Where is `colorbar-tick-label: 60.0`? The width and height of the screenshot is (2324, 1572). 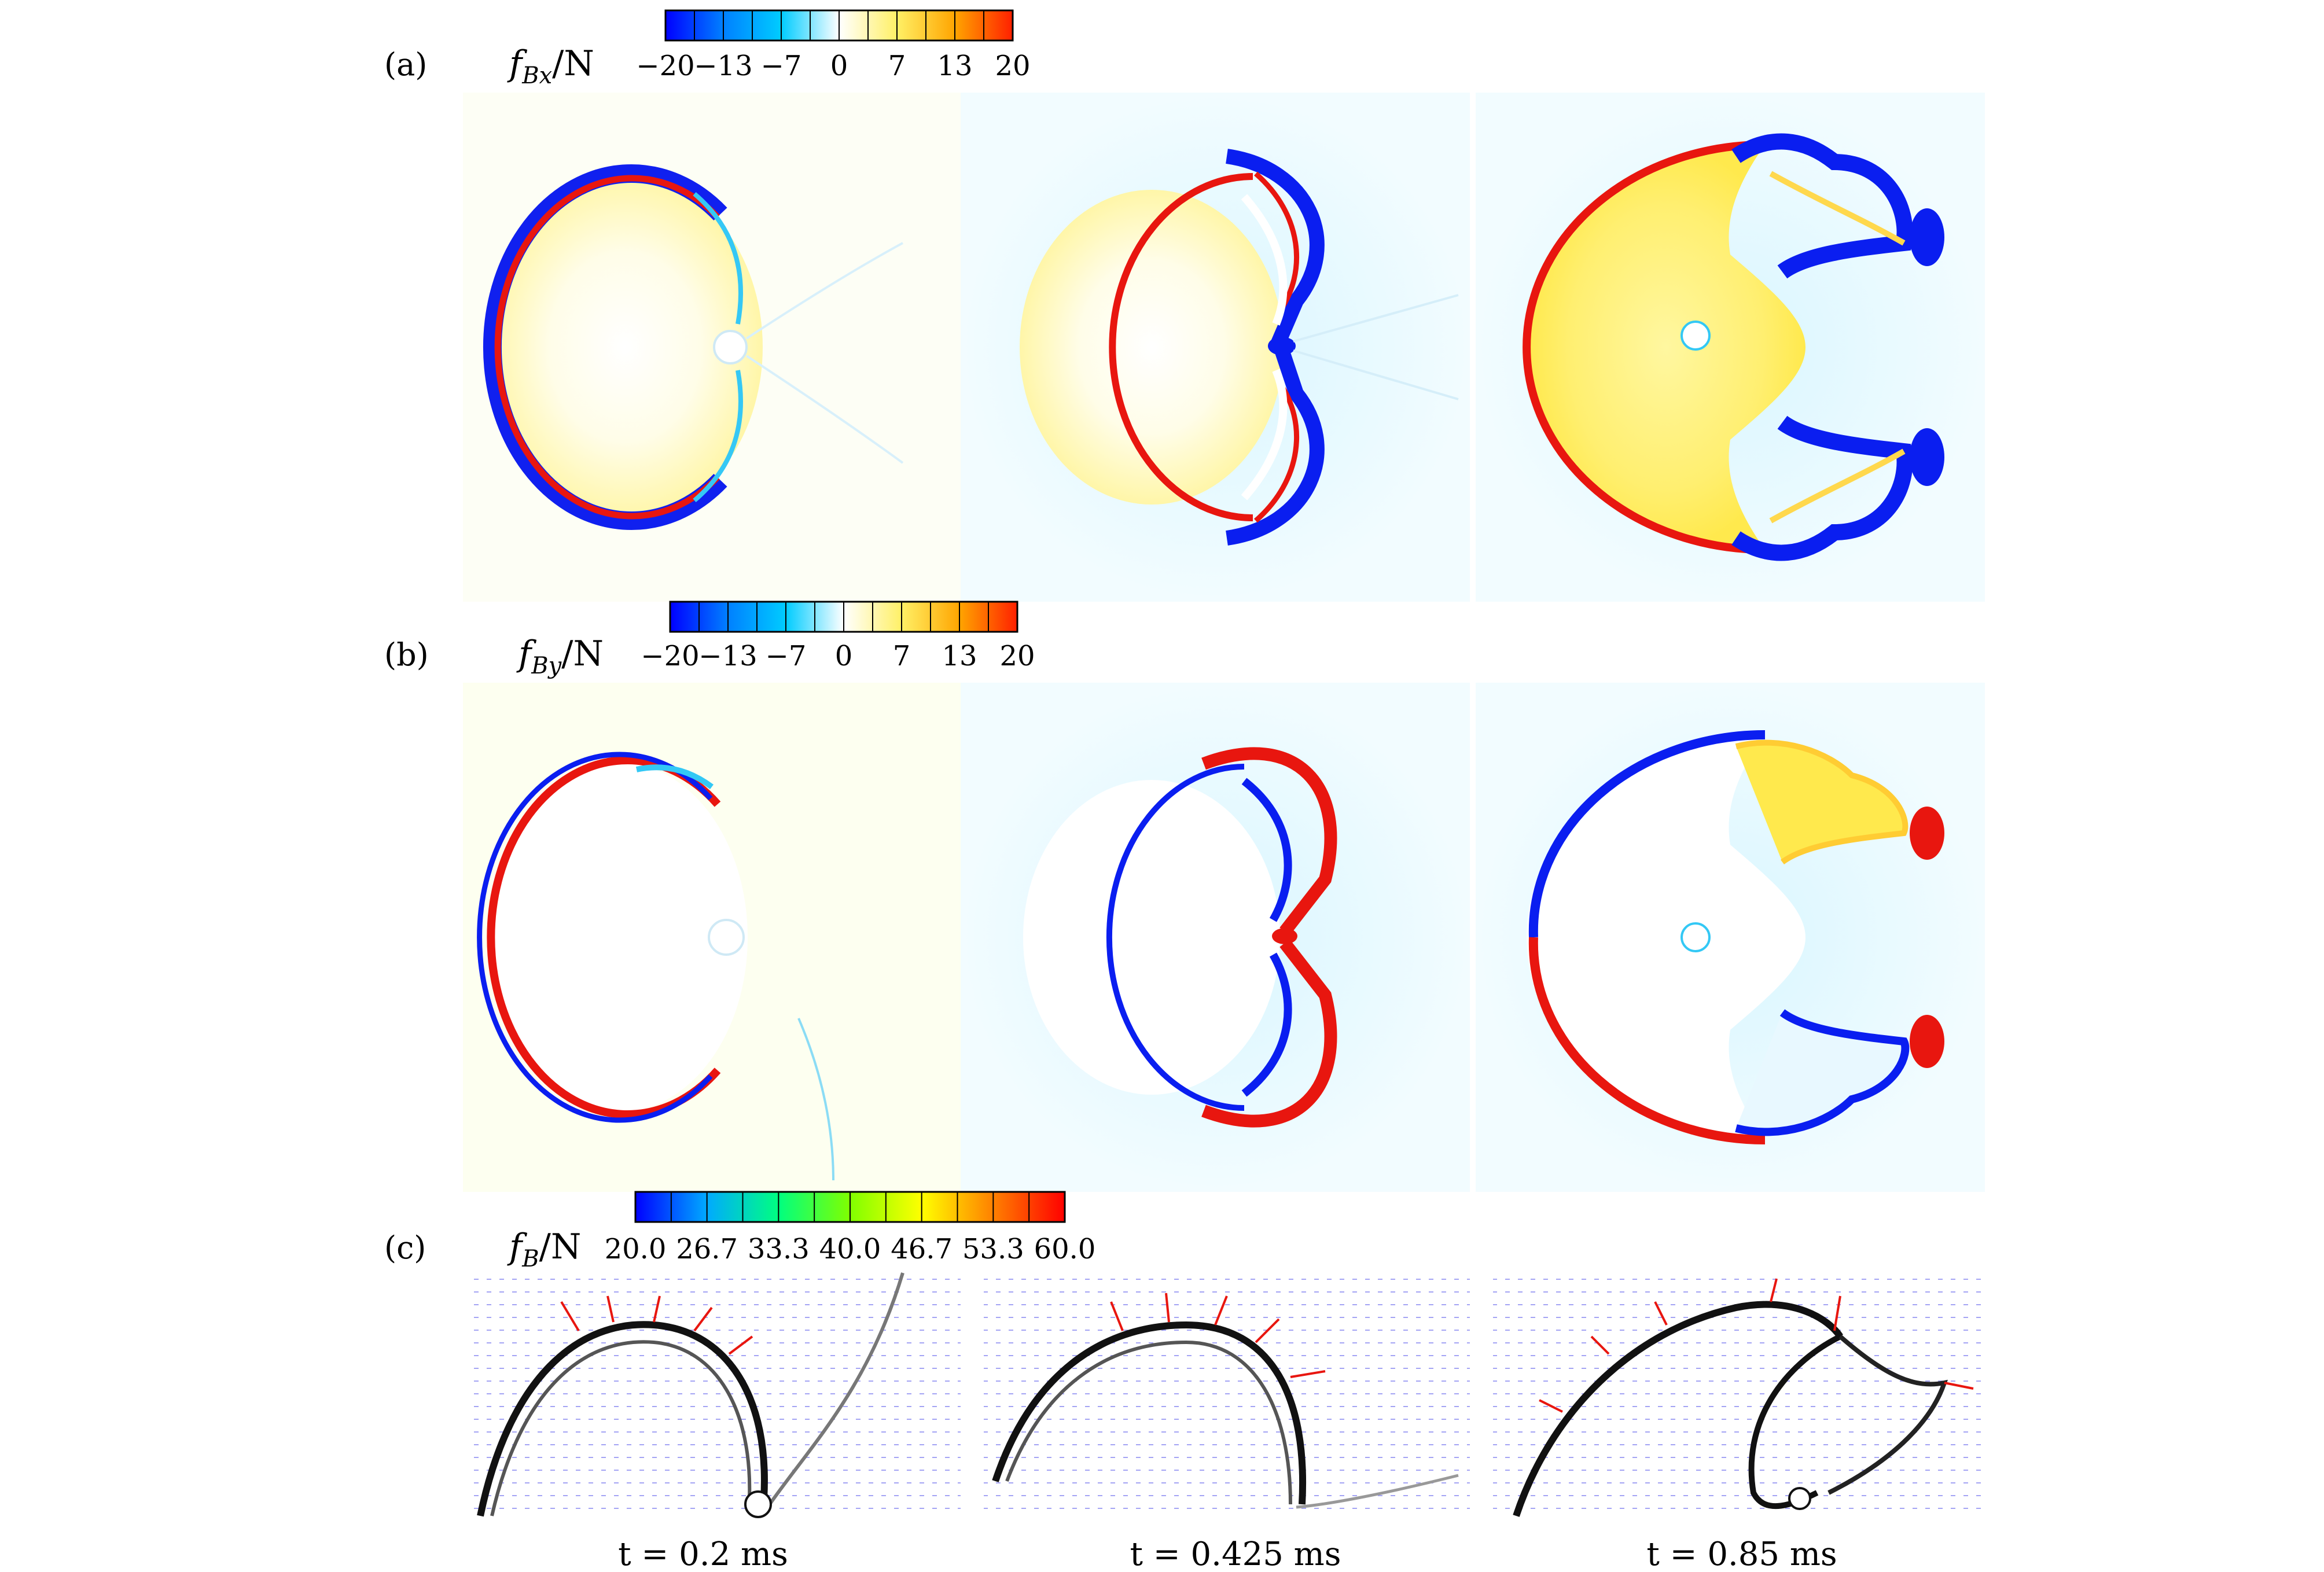 colorbar-tick-label: 60.0 is located at coordinates (1065, 1249).